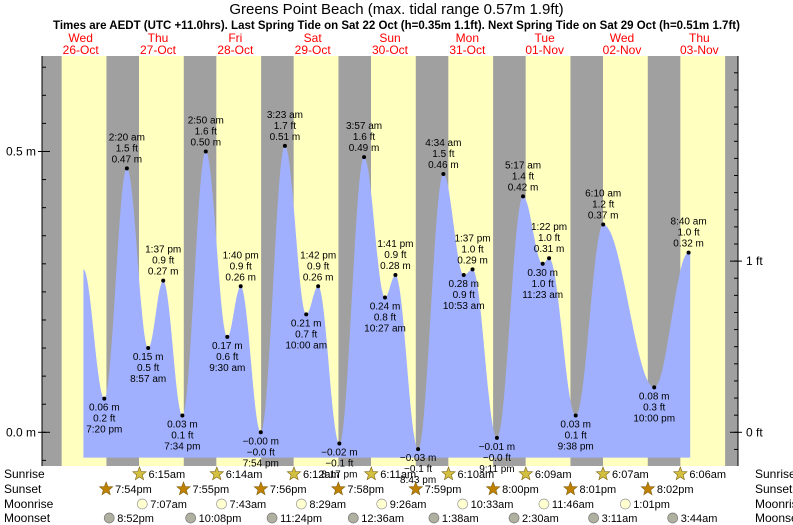  What do you see at coordinates (127, 159) in the screenshot?
I see `tide-label-line: 0.47 m` at bounding box center [127, 159].